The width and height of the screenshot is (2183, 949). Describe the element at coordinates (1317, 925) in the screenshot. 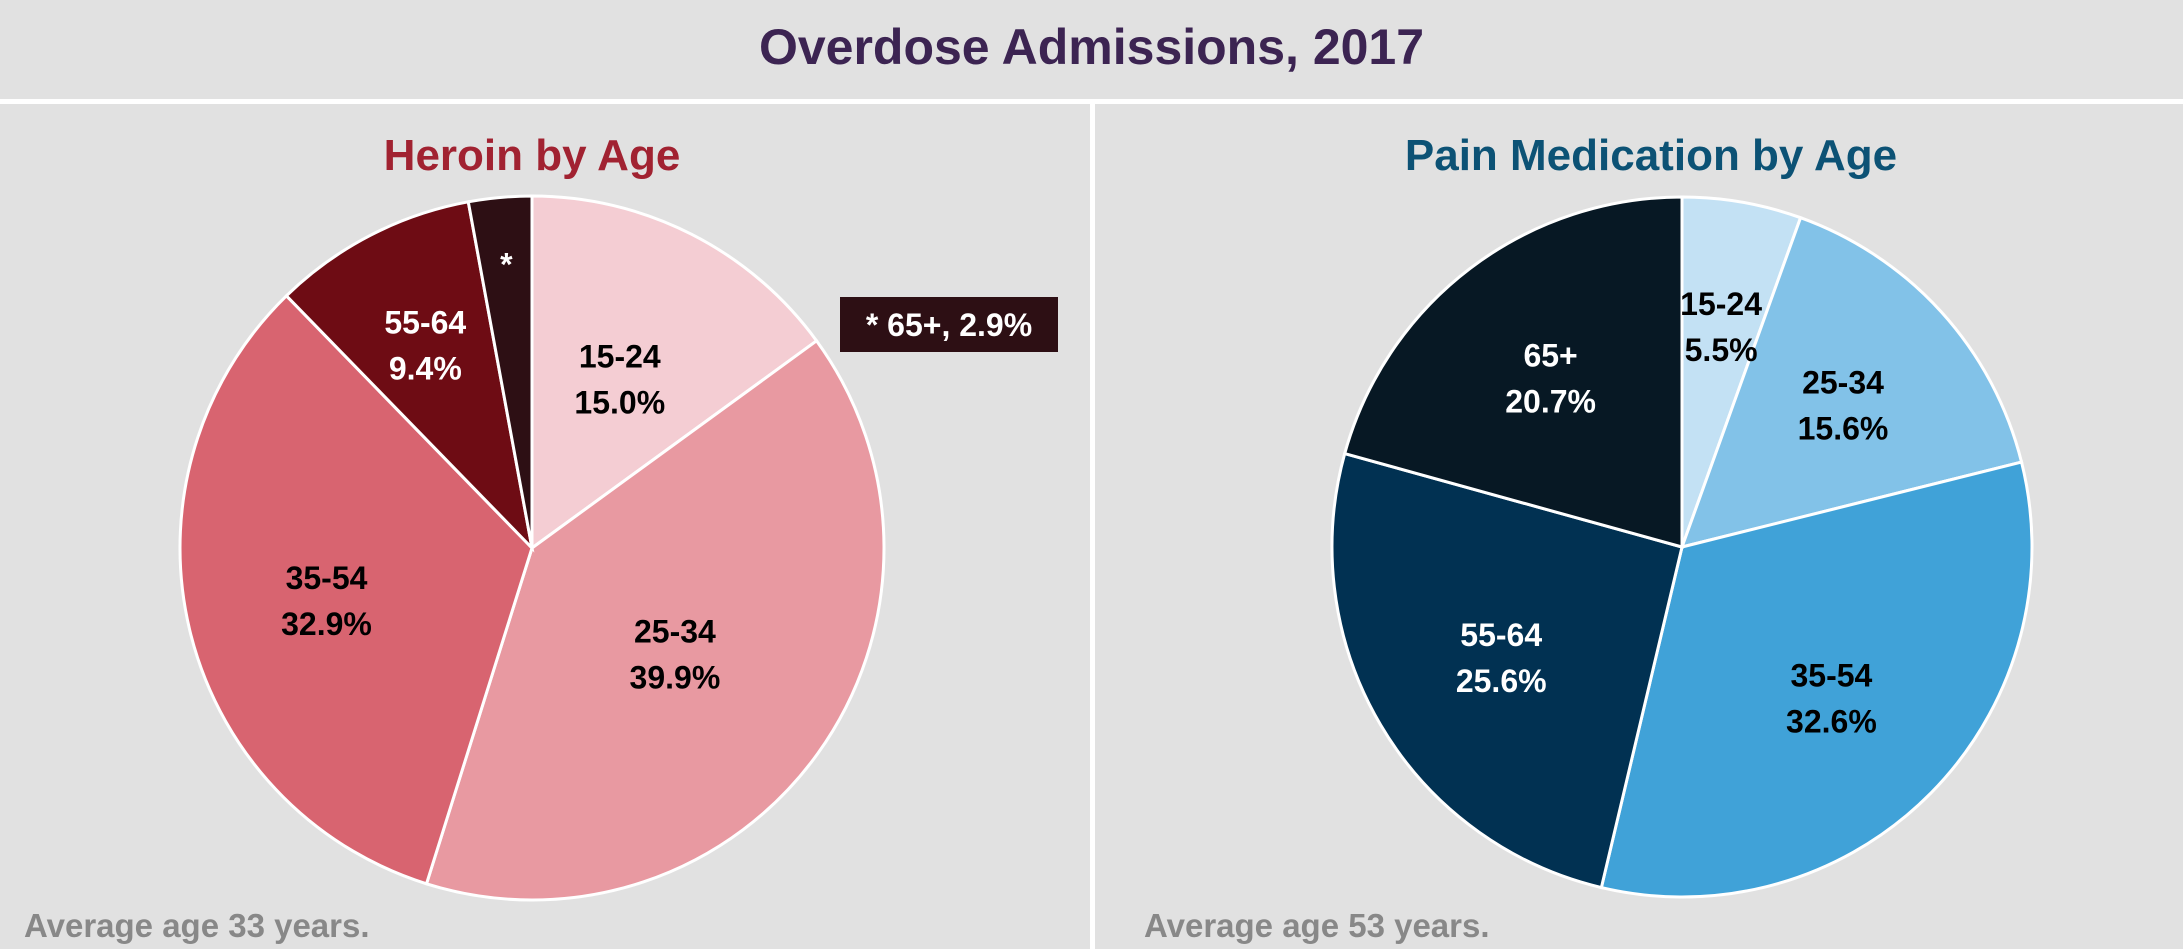

I see `pain-average-age-note: Average age 53 years.` at that location.